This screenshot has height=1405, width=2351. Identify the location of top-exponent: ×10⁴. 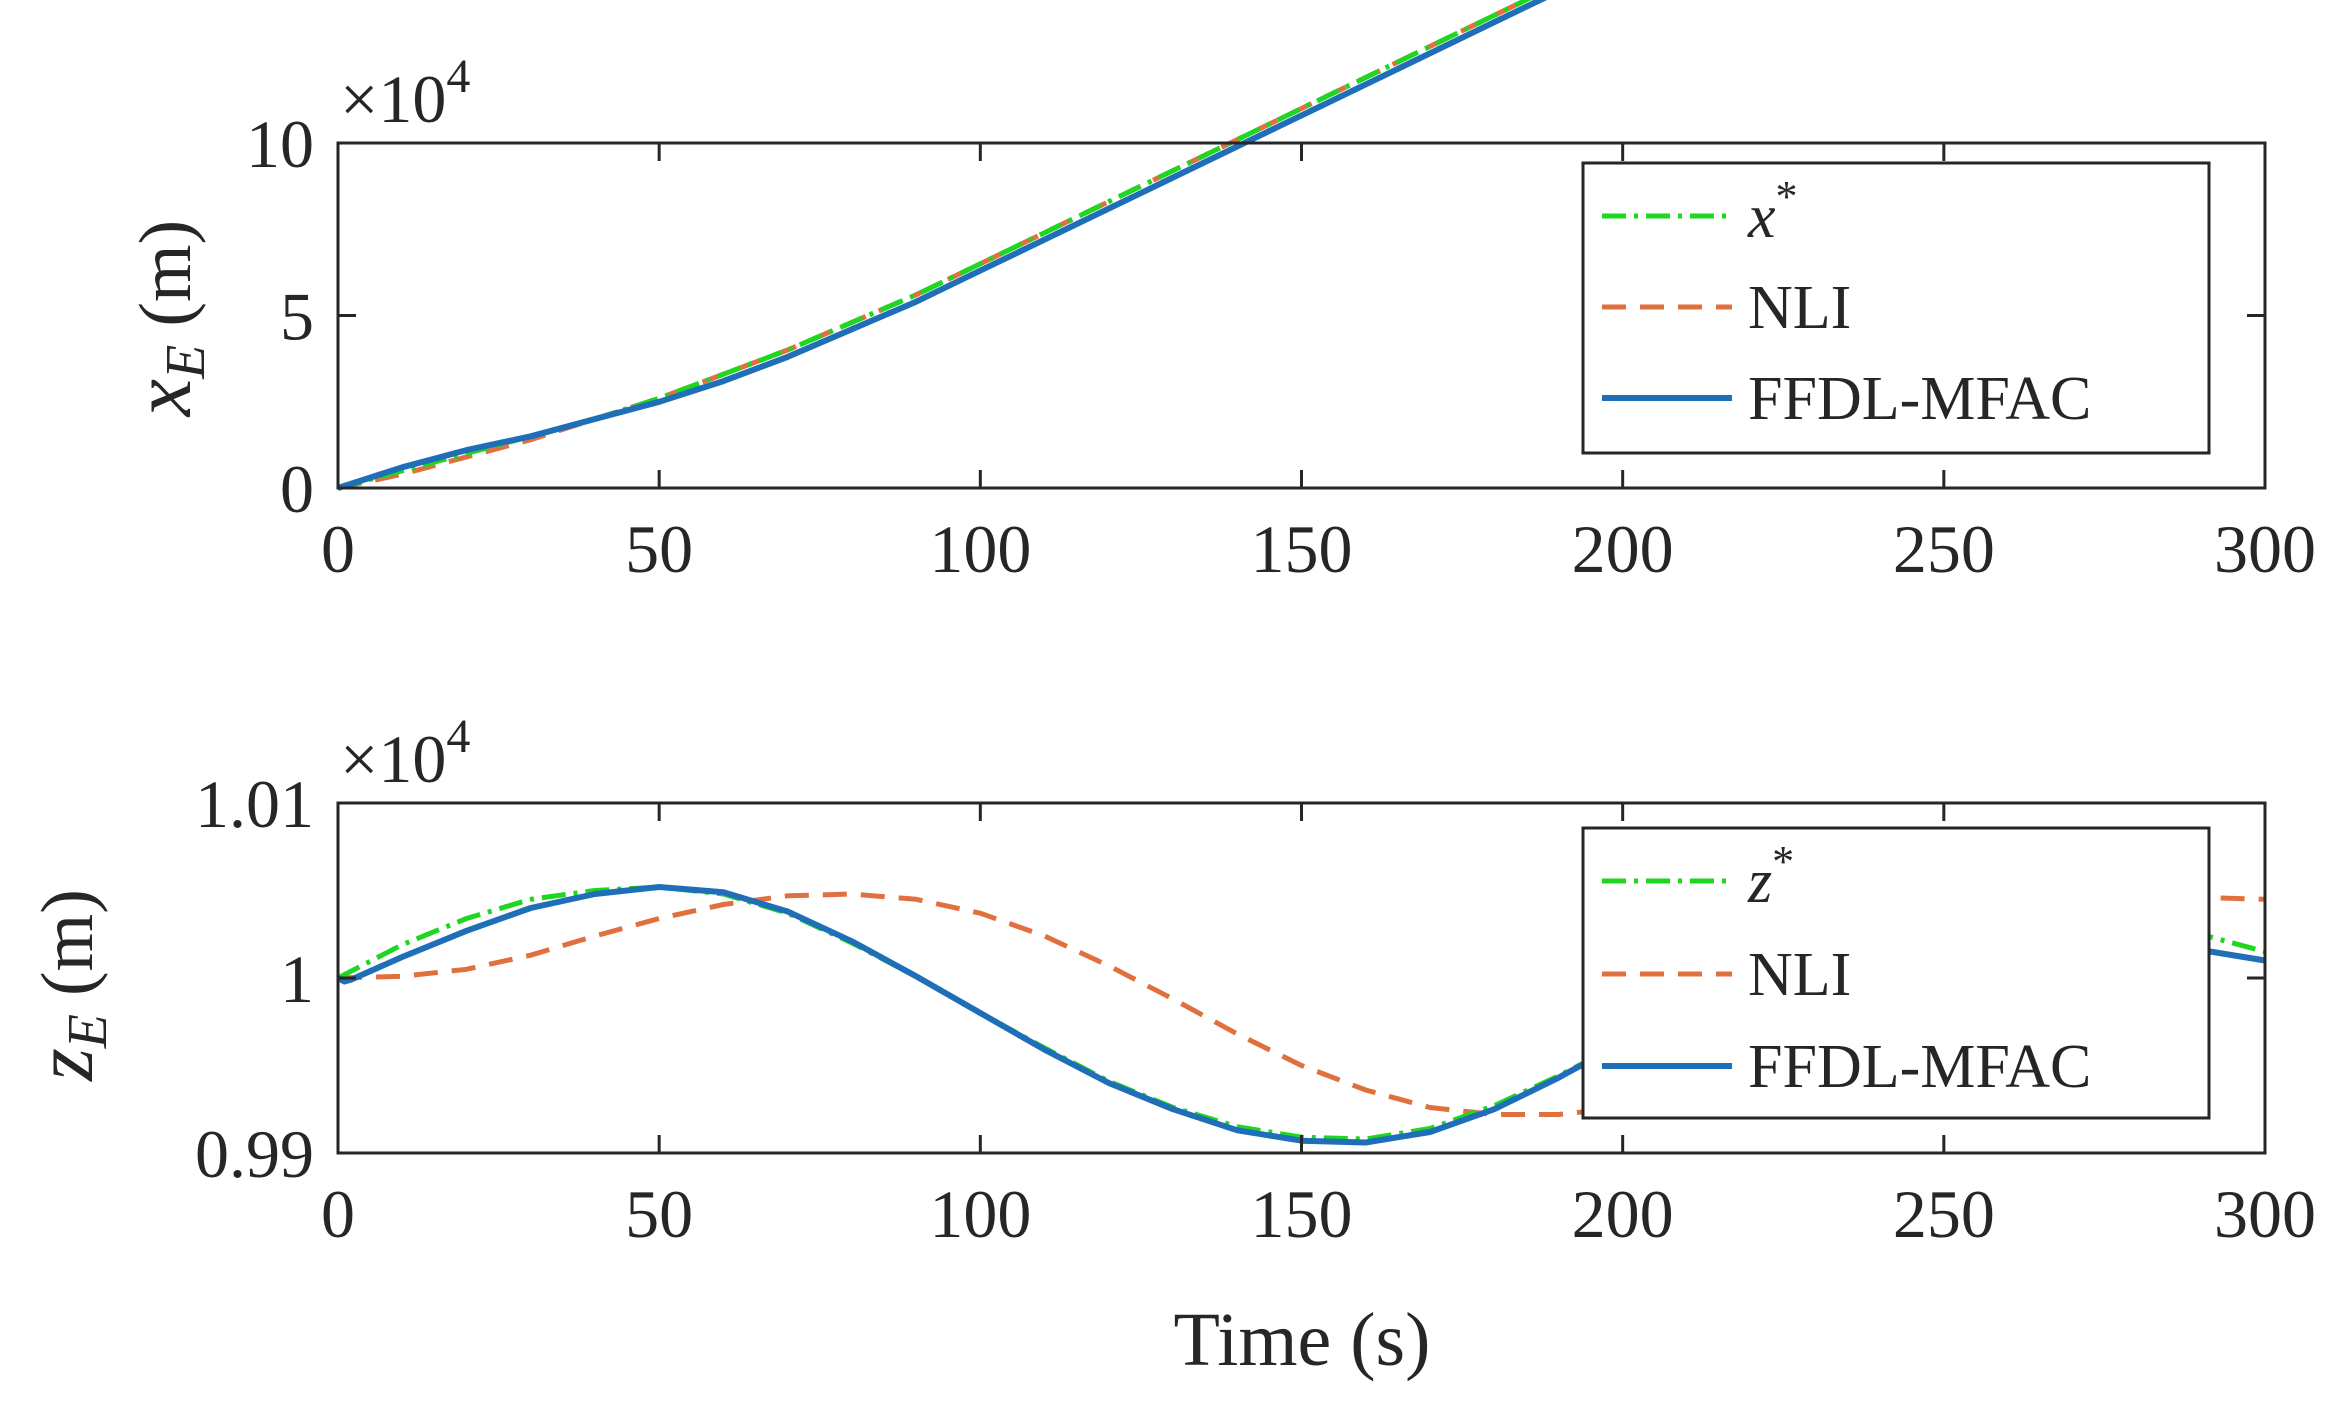
(405, 93).